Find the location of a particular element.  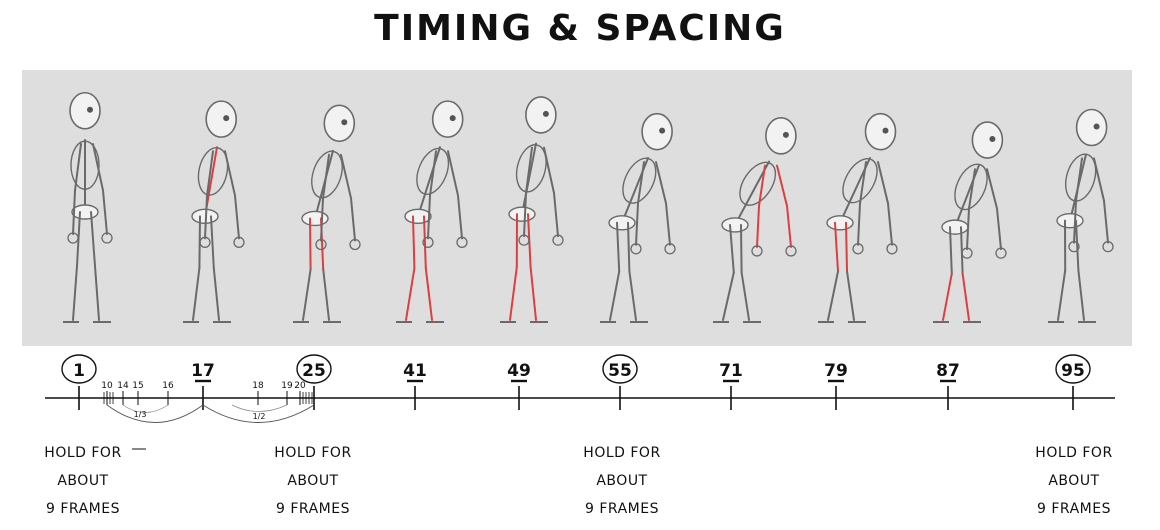

keyframe-number: 87 is located at coordinates (948, 371).